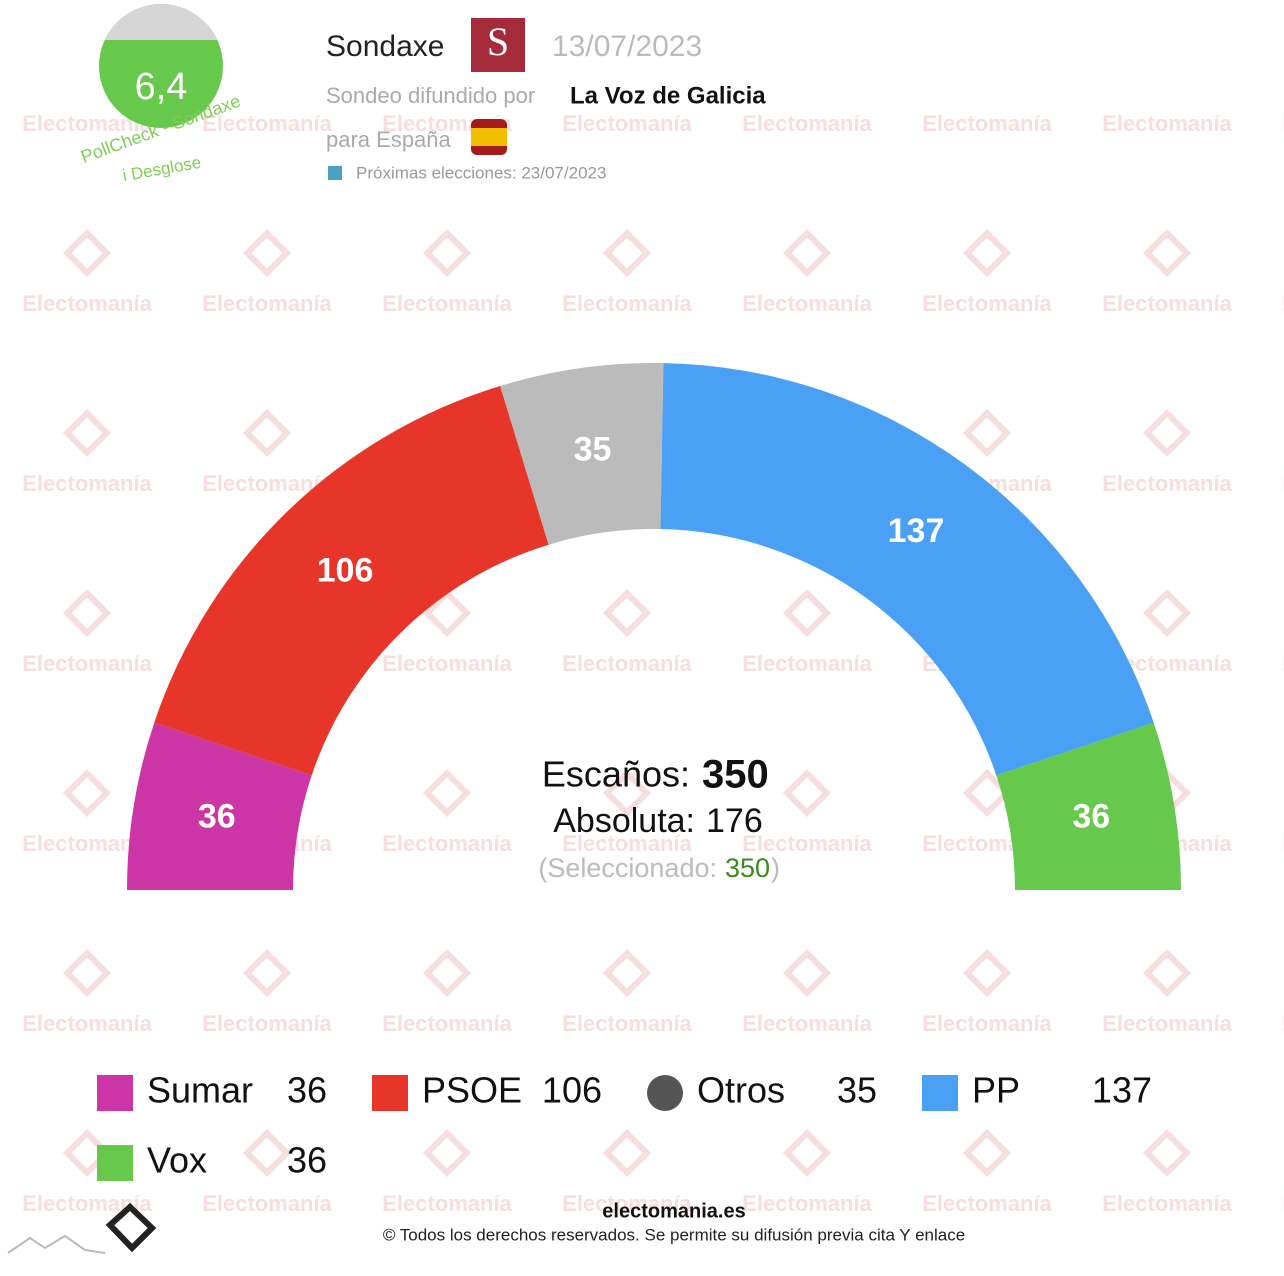 The image size is (1284, 1276). I want to click on ballot-icon, so click(335, 173).